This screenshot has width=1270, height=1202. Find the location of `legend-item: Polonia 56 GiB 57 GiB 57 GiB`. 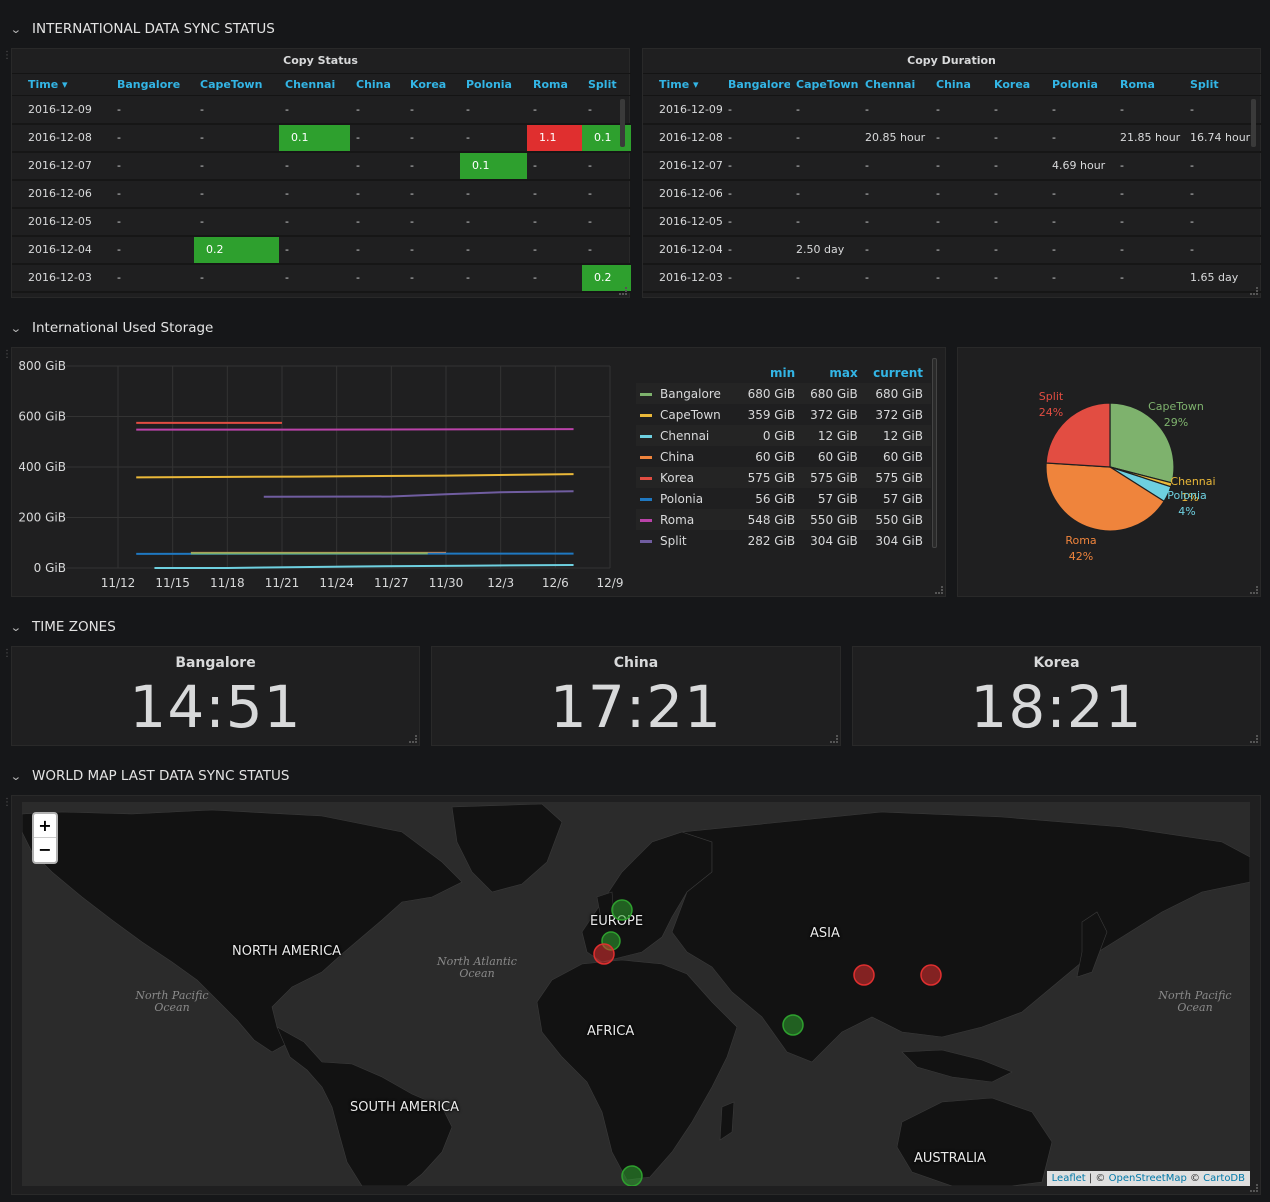

legend-item: Polonia 56 GiB 57 GiB 57 GiB is located at coordinates (783, 498).